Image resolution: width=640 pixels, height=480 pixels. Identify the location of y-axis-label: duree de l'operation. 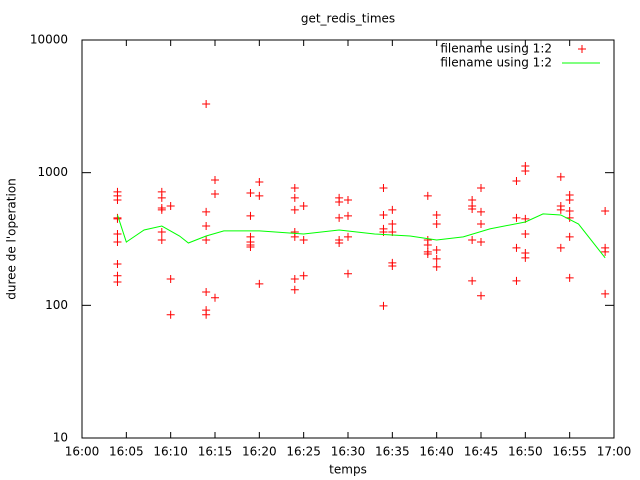
(12, 239).